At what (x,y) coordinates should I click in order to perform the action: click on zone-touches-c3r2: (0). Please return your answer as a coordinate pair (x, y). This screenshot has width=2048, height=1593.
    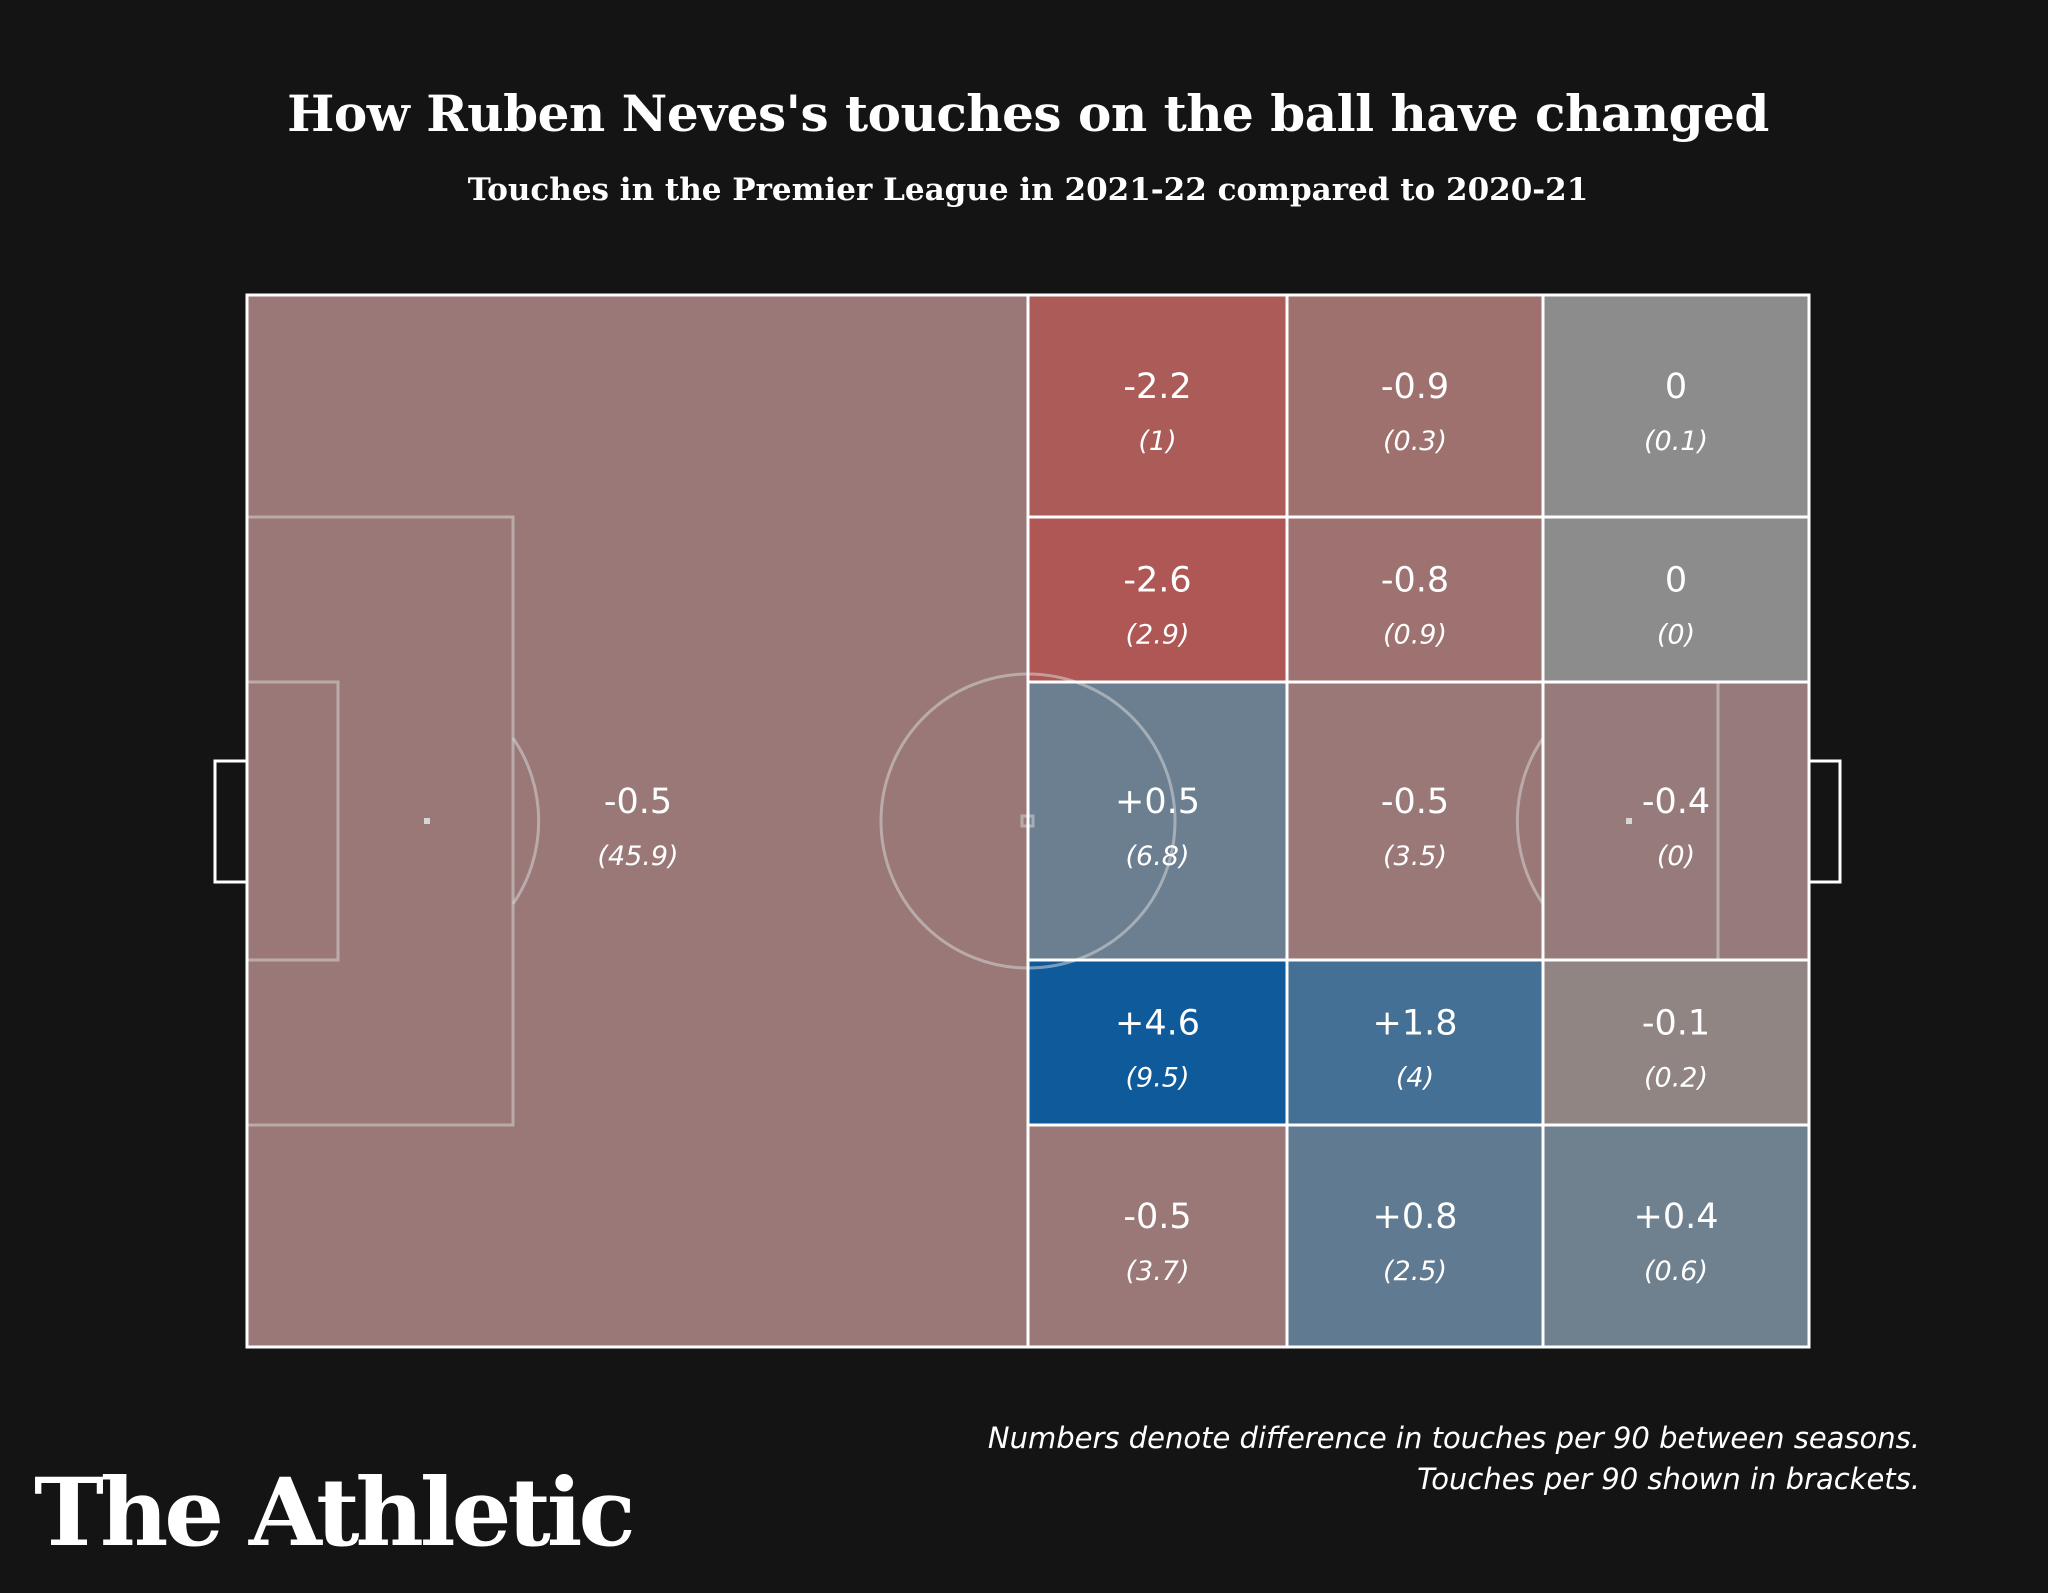
    Looking at the image, I should click on (1676, 635).